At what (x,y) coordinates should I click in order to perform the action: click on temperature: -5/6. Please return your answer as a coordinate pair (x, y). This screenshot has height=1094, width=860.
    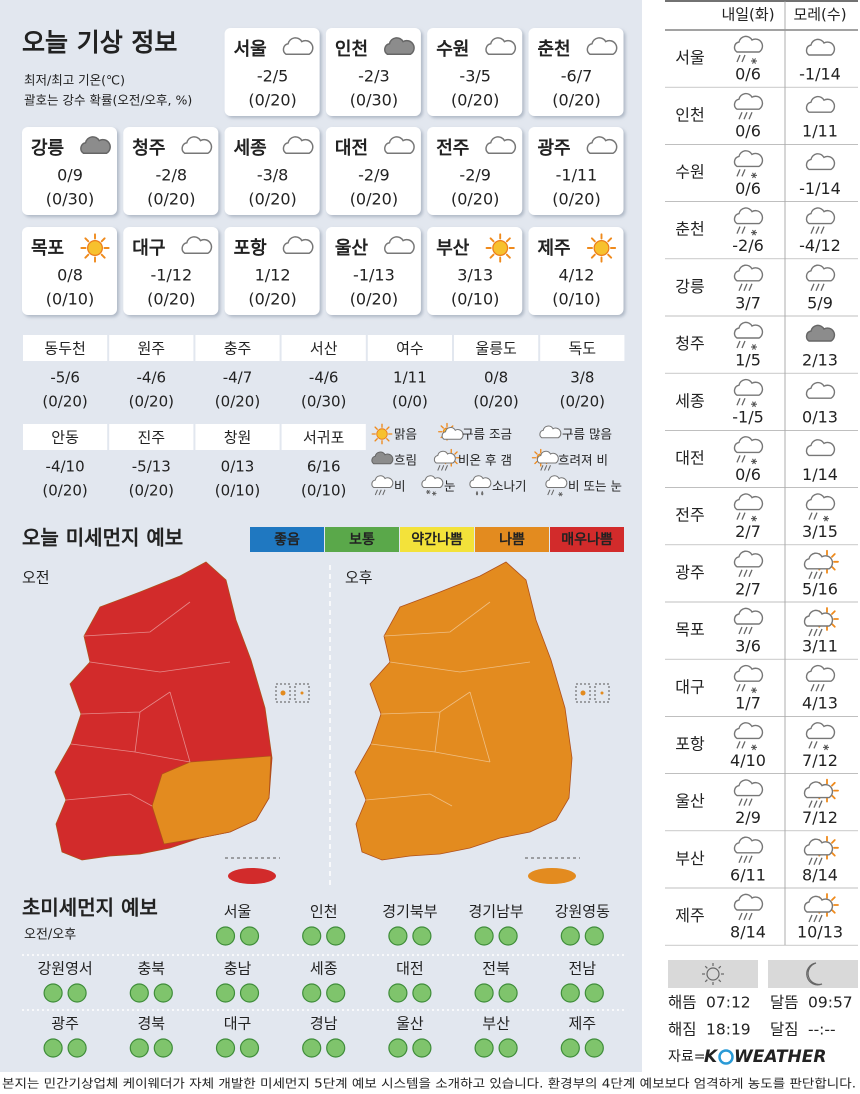
    Looking at the image, I should click on (65, 378).